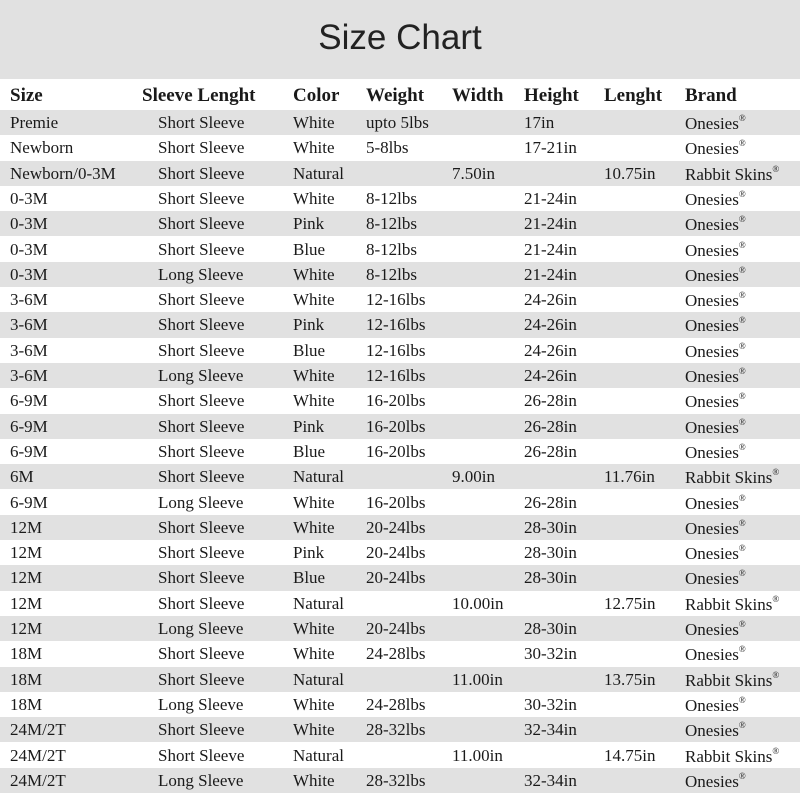 The height and width of the screenshot is (800, 800). What do you see at coordinates (550, 451) in the screenshot?
I see `table-cell: 26-28in` at bounding box center [550, 451].